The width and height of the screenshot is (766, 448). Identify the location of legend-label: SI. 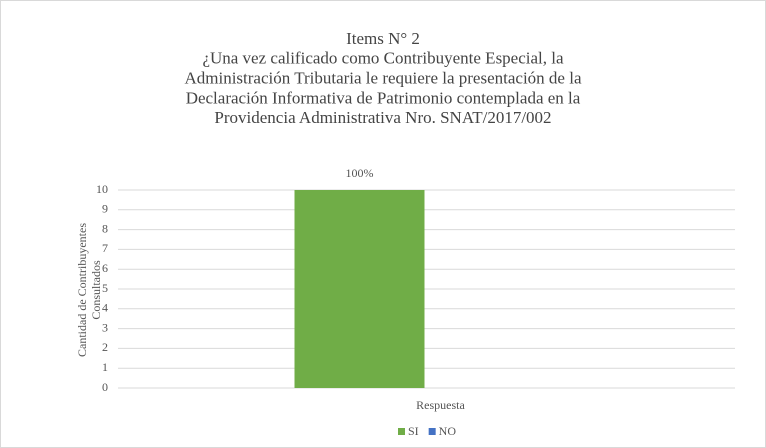
(413, 431).